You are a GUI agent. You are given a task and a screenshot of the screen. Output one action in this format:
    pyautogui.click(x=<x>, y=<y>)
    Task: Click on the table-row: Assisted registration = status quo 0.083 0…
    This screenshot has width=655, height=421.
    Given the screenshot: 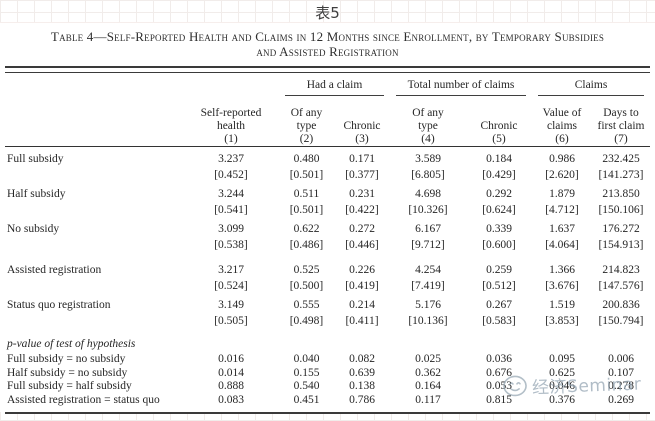 What is the action you would take?
    pyautogui.click(x=327, y=401)
    